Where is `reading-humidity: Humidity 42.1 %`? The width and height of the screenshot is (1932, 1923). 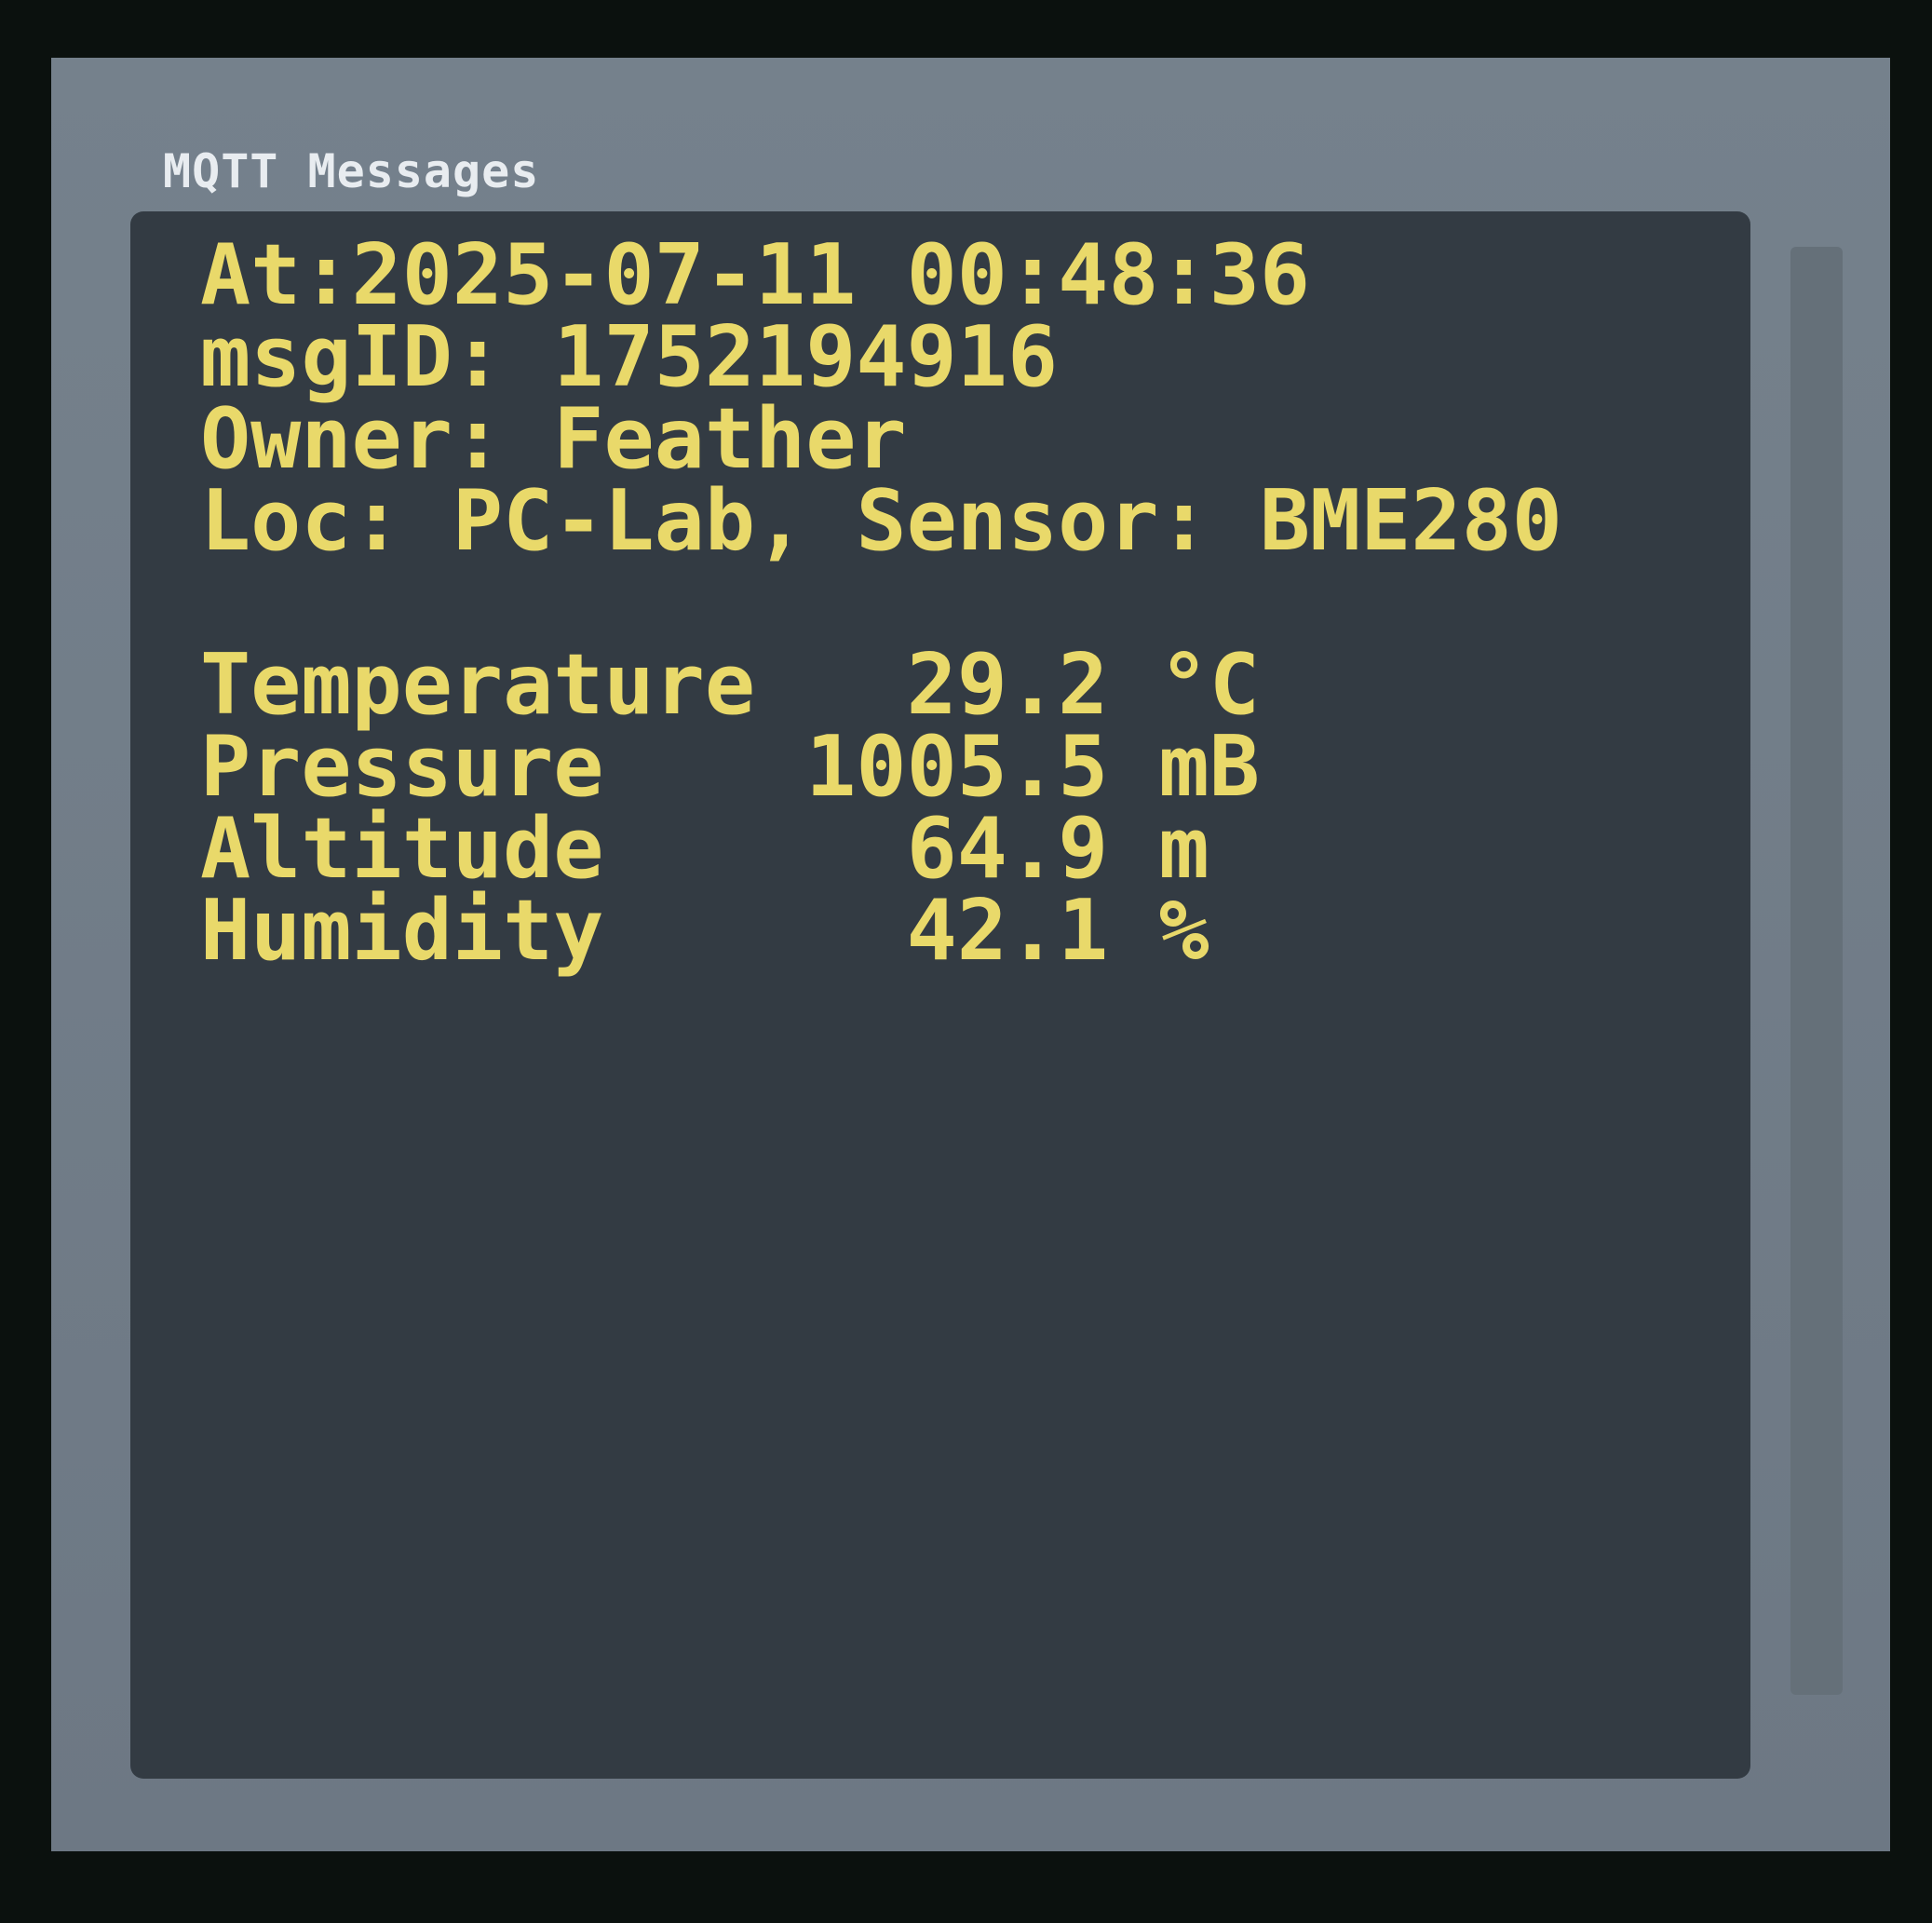 reading-humidity: Humidity 42.1 % is located at coordinates (704, 931).